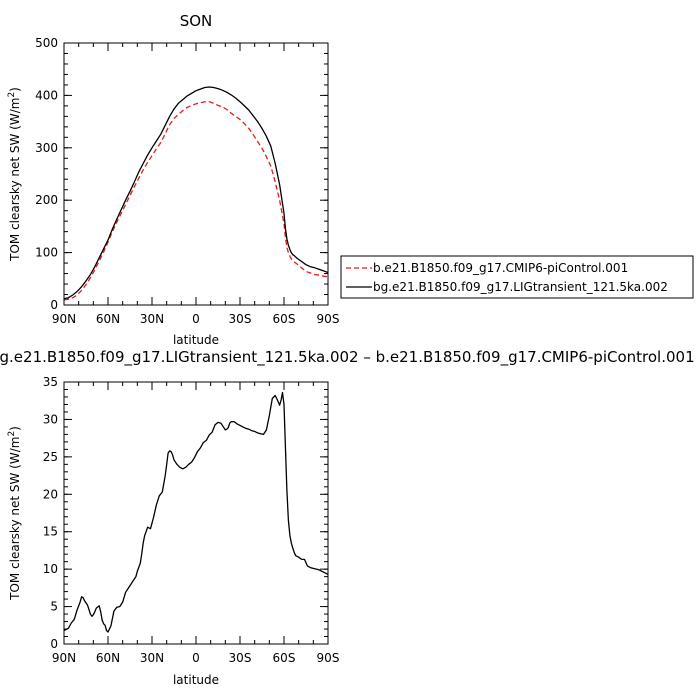 The height and width of the screenshot is (700, 700). I want to click on y-tick-label: 10, so click(50, 569).